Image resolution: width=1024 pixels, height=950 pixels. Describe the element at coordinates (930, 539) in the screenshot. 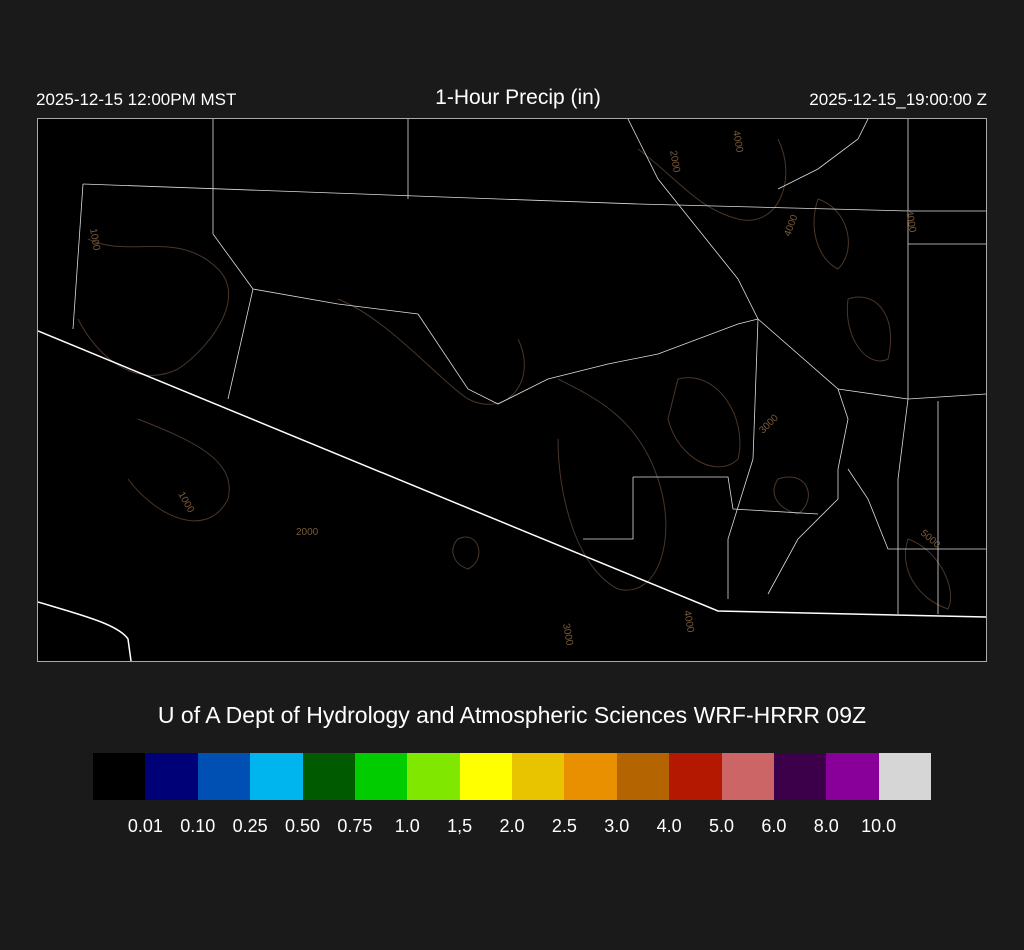

I see `contour-label: 5000` at that location.